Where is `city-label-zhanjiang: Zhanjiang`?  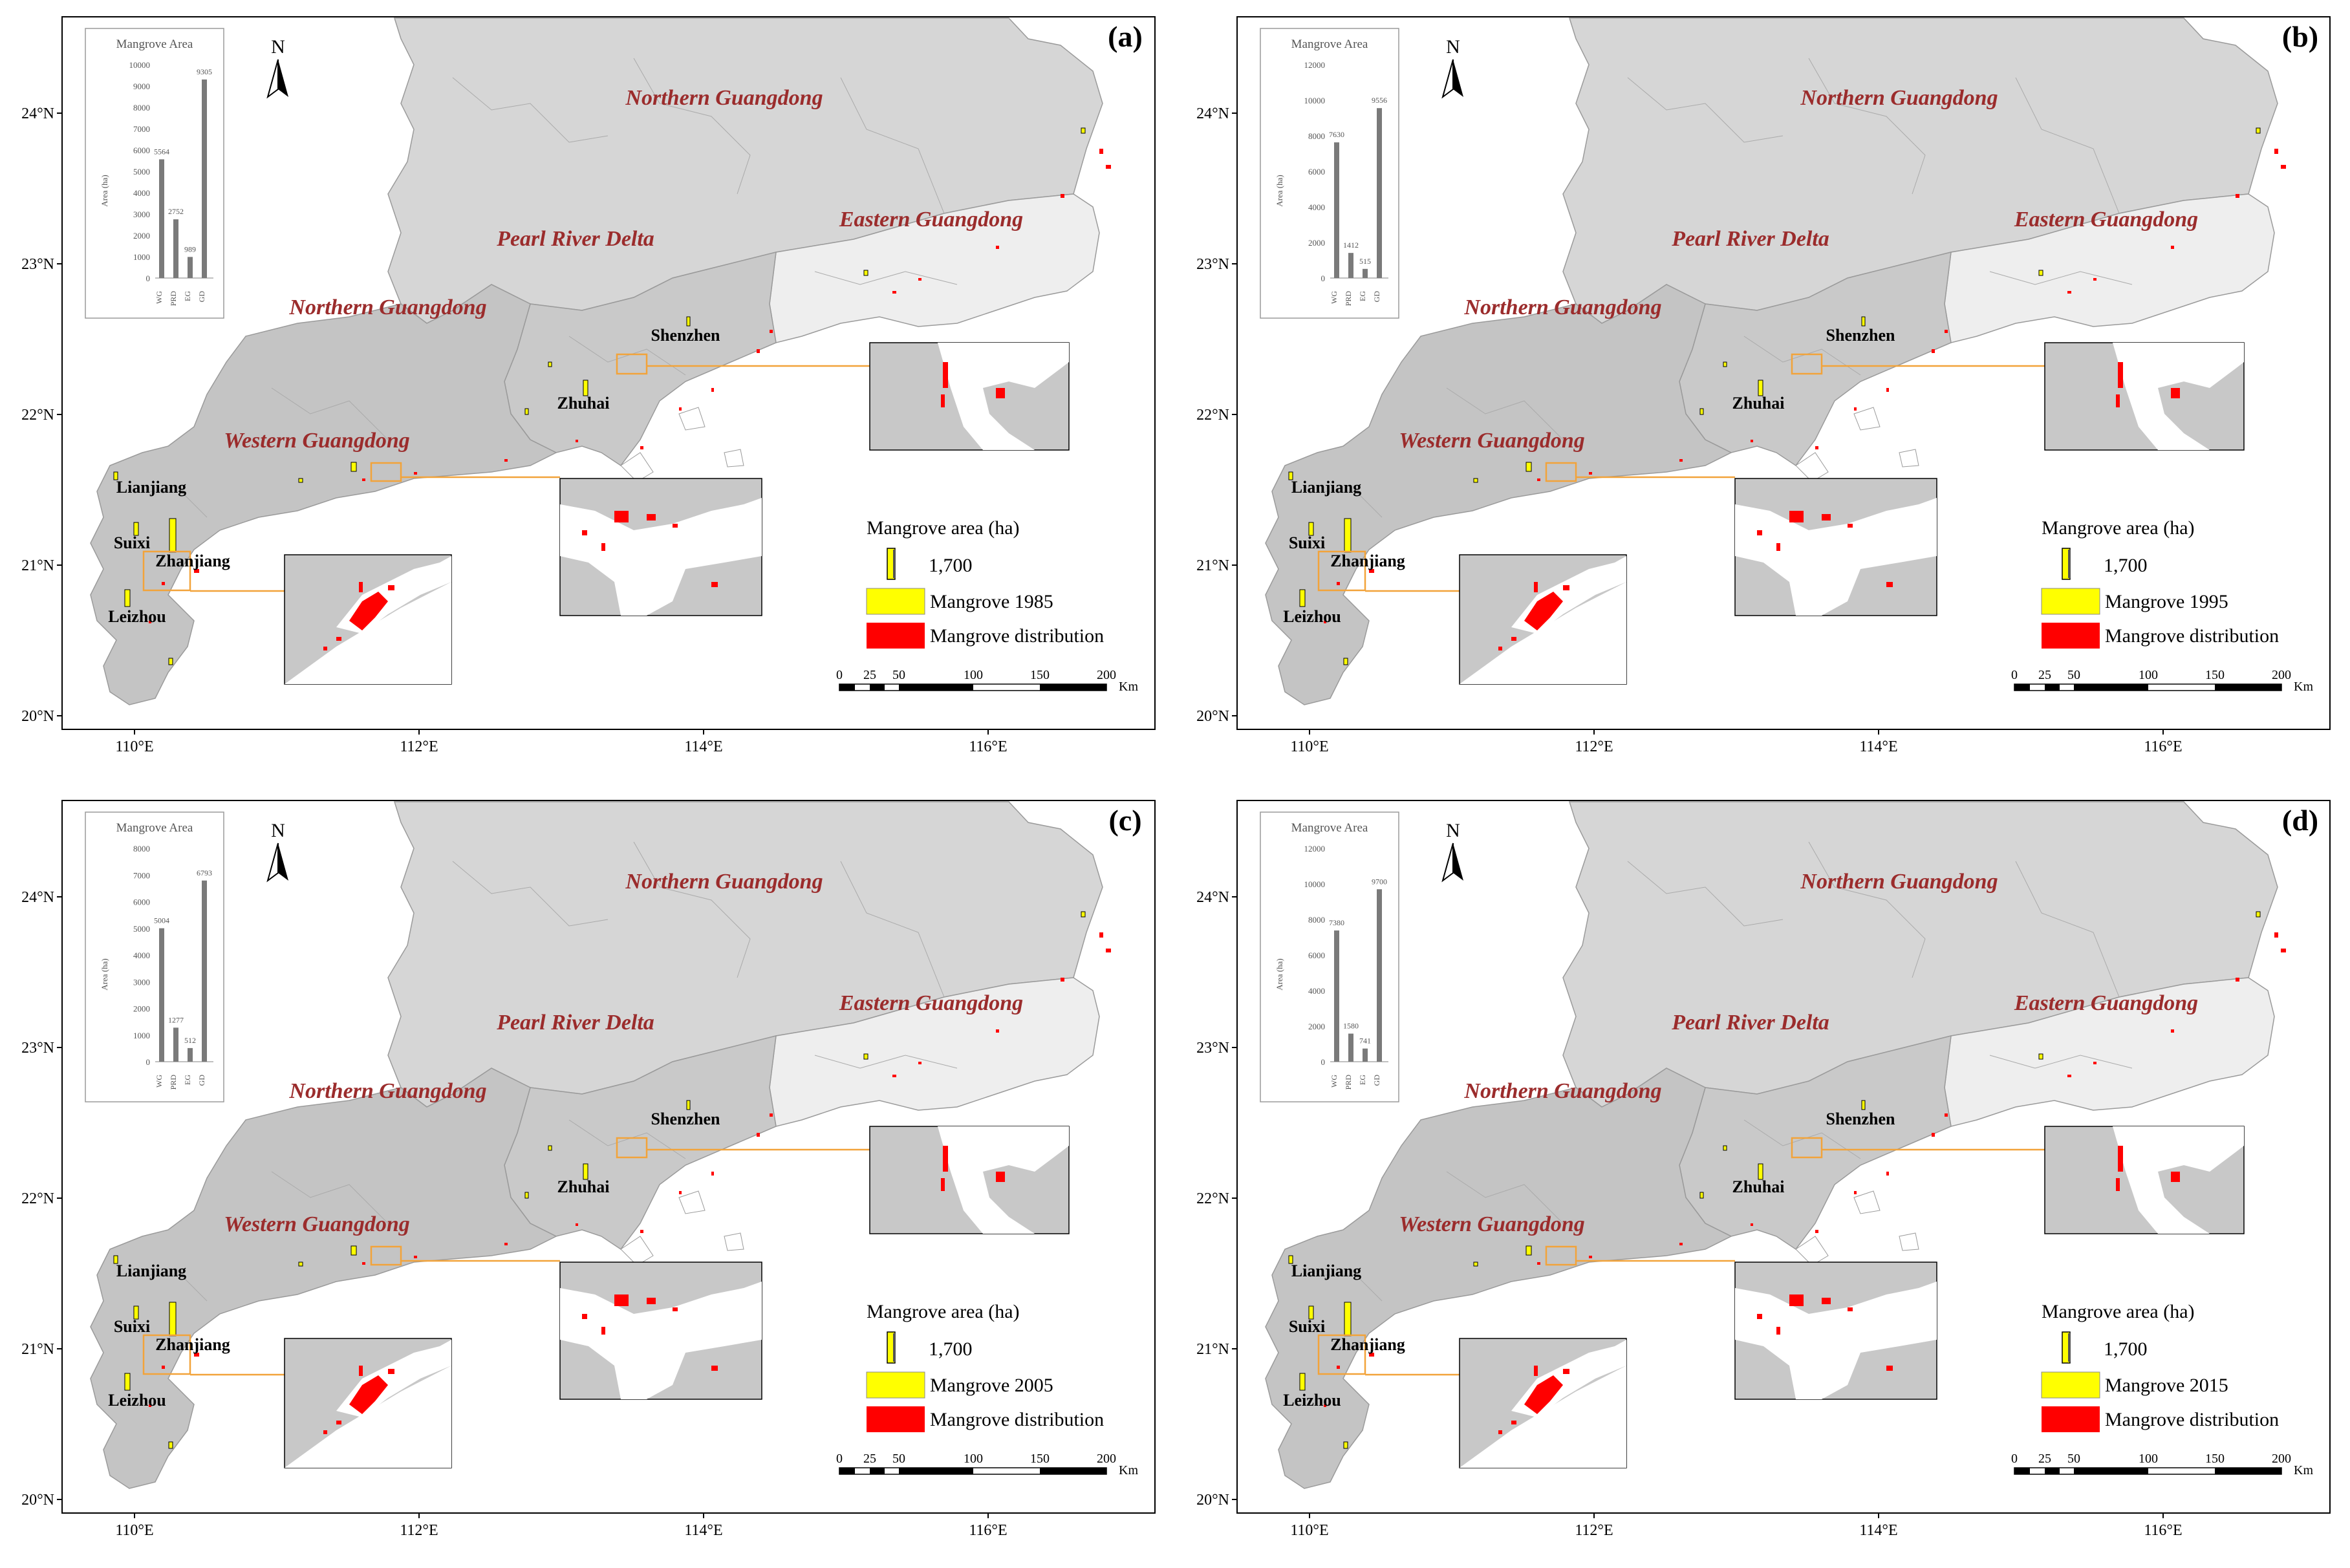 city-label-zhanjiang: Zhanjiang is located at coordinates (192, 561).